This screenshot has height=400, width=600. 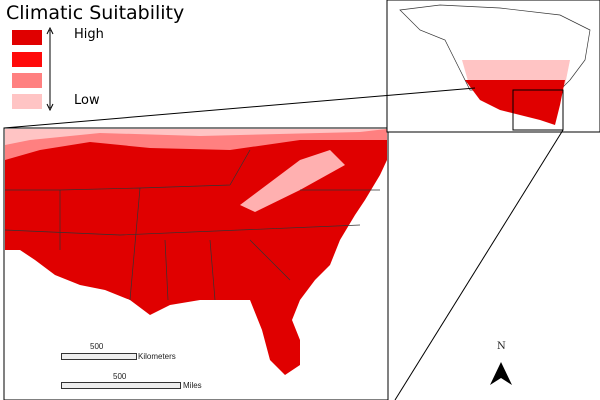 What do you see at coordinates (239, 108) in the screenshot?
I see `connector-line` at bounding box center [239, 108].